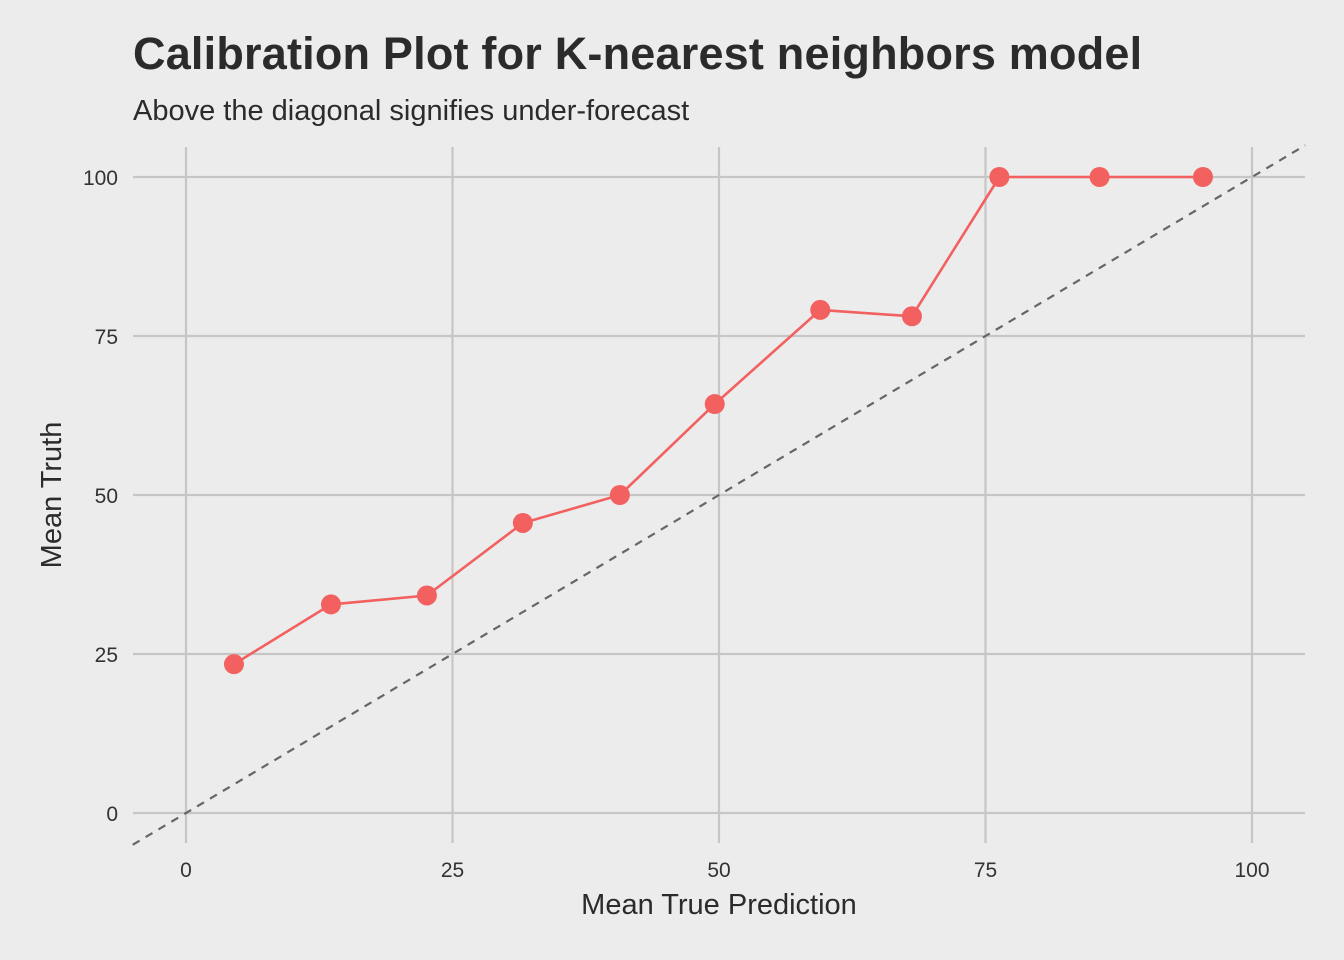 The width and height of the screenshot is (1344, 960). Describe the element at coordinates (186, 870) in the screenshot. I see `x-tick-label: 0` at that location.